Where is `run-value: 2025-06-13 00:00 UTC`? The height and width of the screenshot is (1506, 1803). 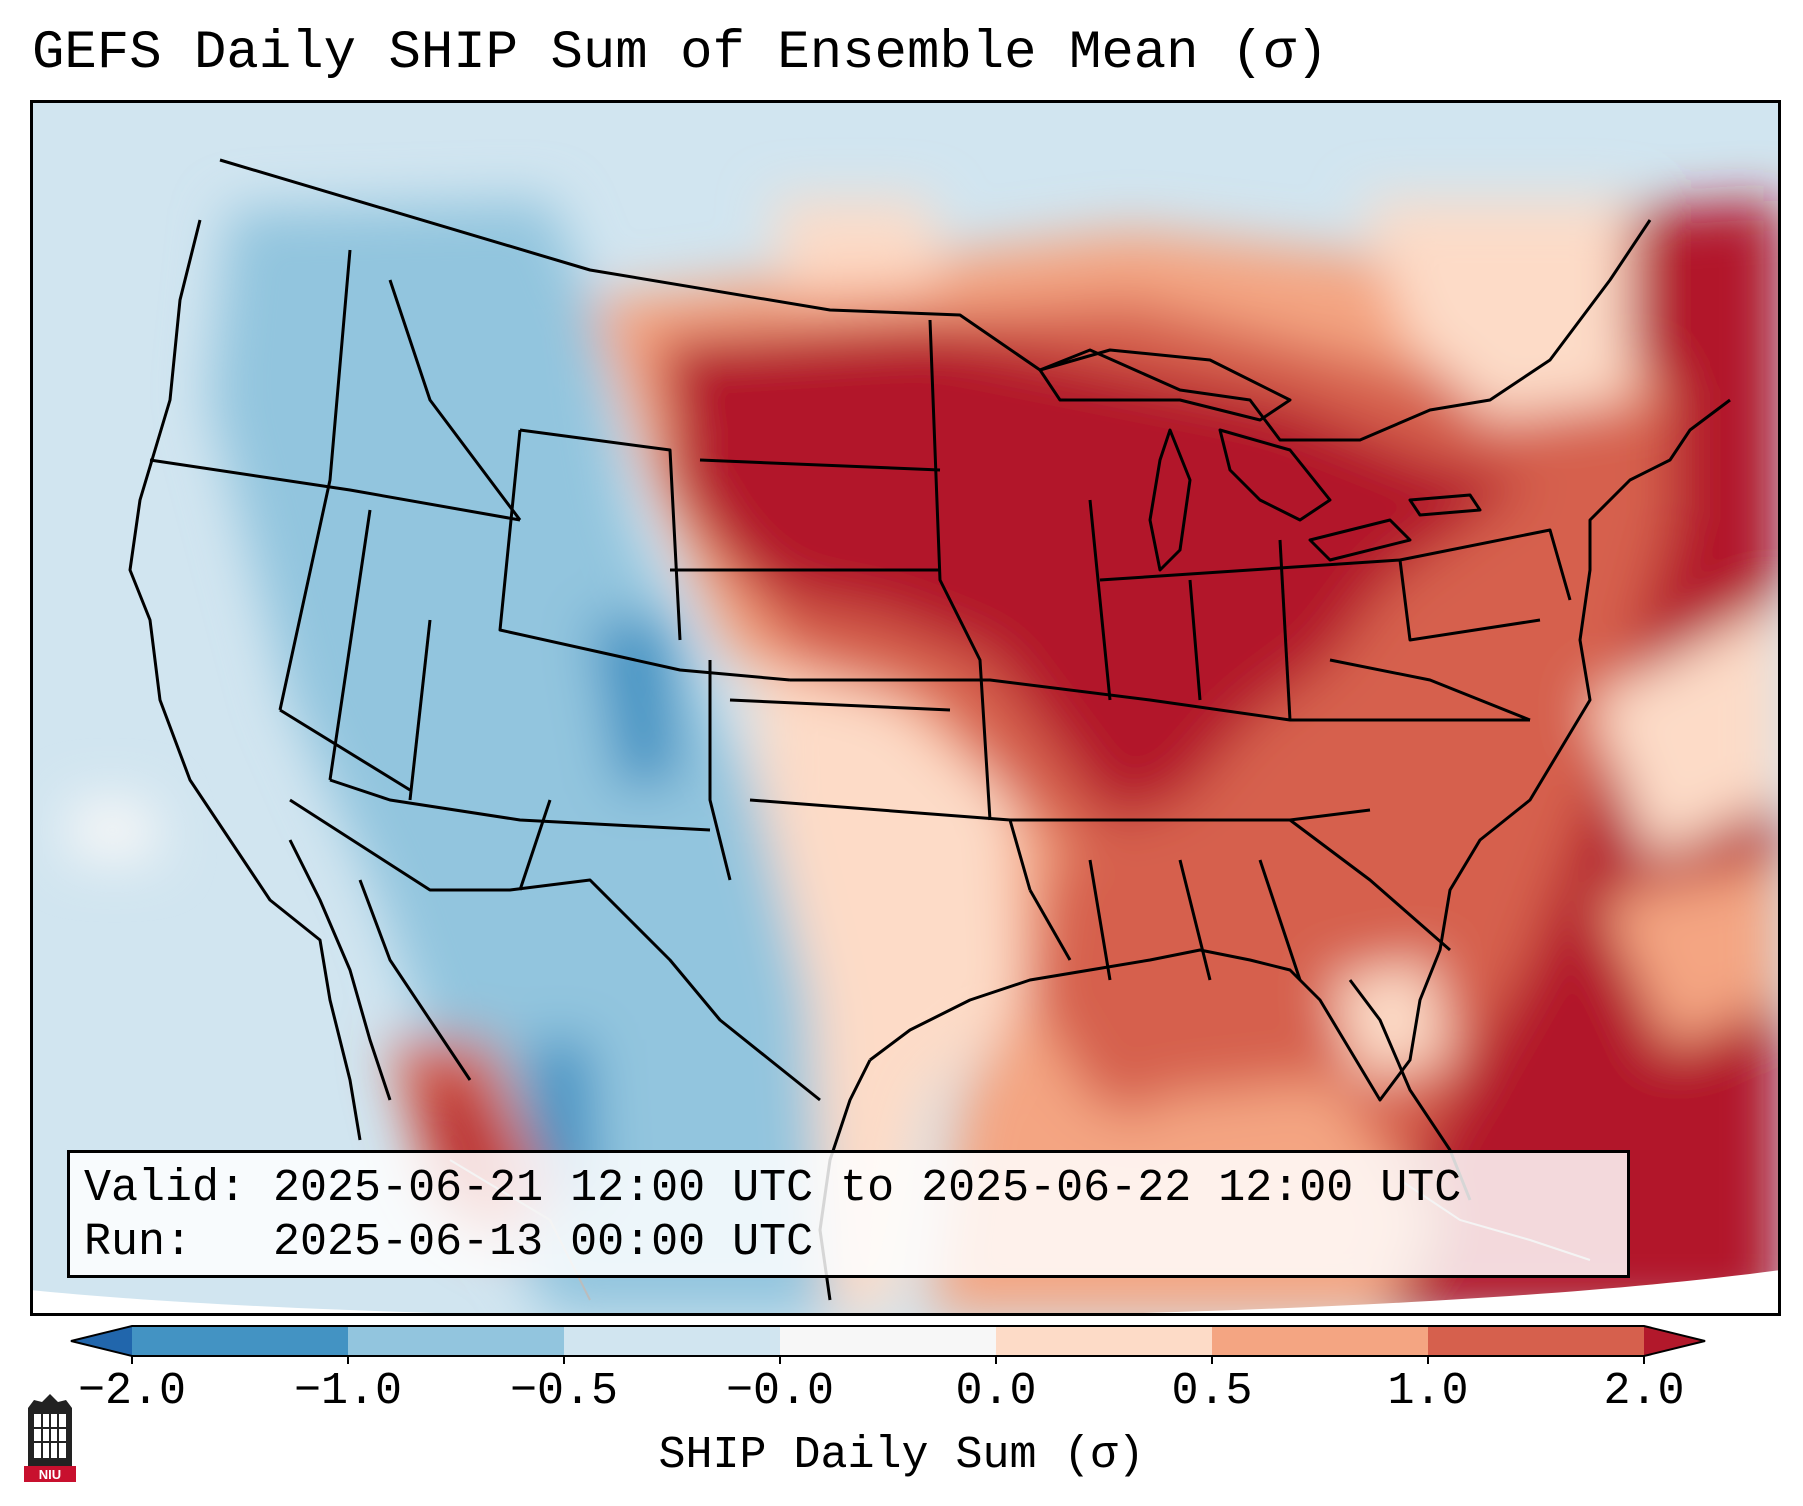 run-value: 2025-06-13 00:00 UTC is located at coordinates (543, 1242).